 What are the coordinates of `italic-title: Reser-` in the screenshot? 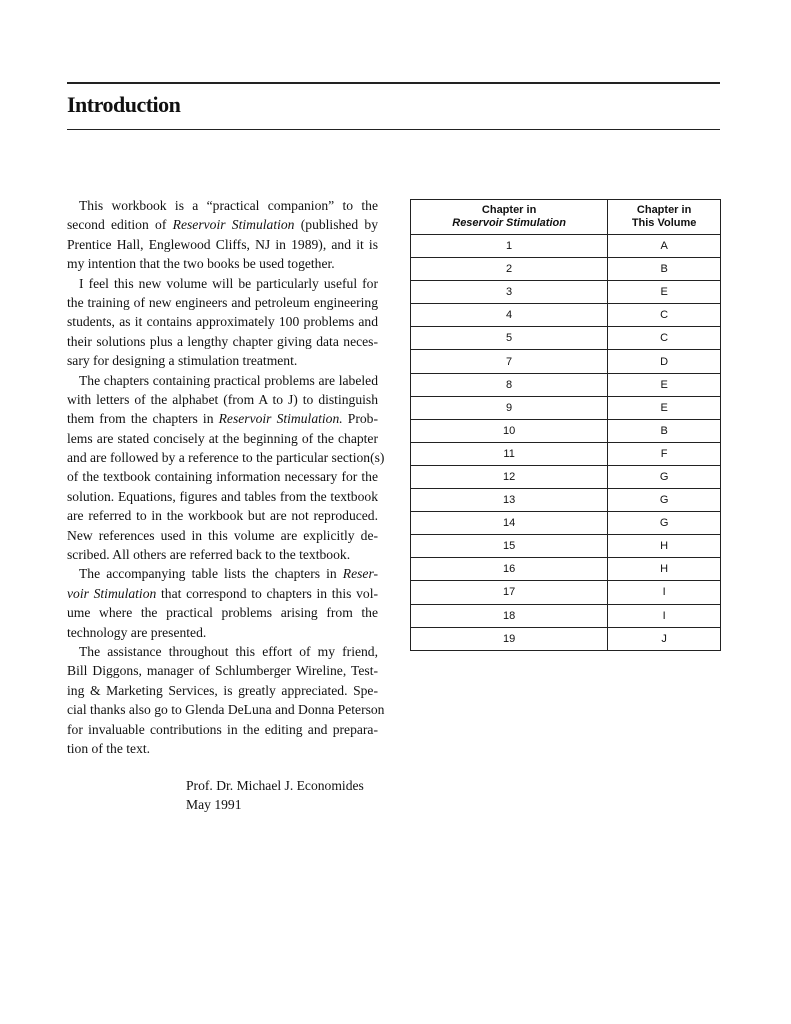 It's located at (360, 574).